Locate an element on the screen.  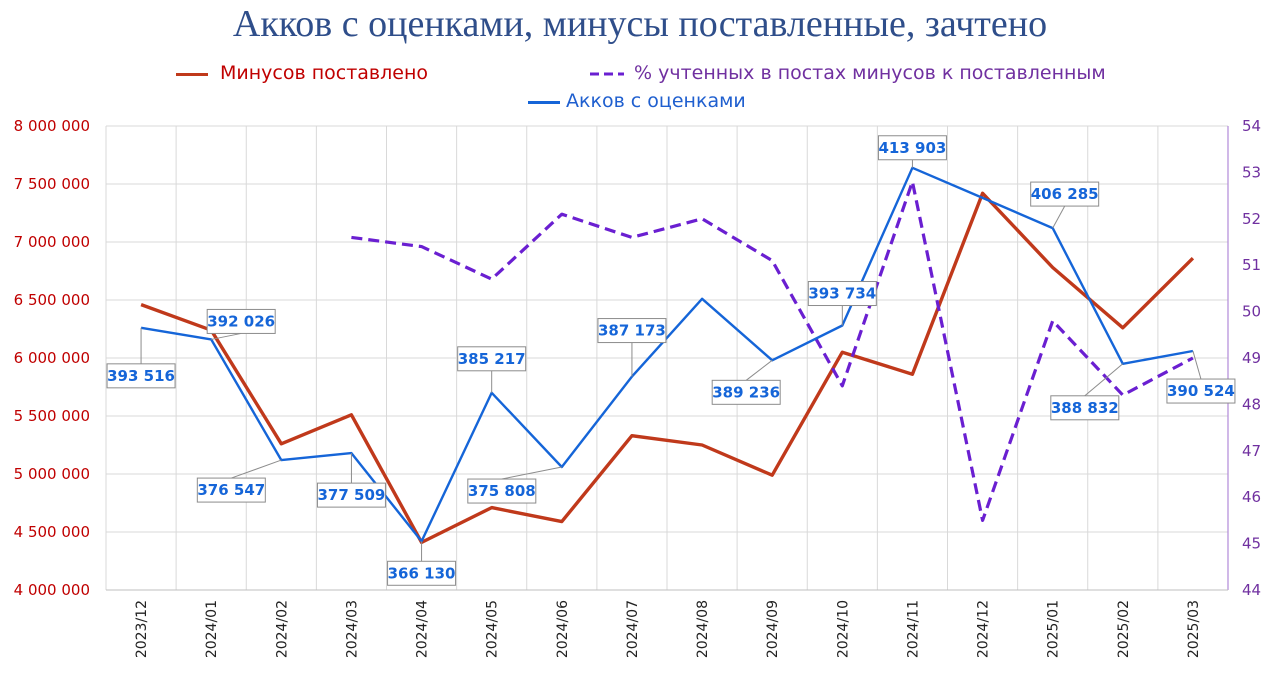
legend-swatch-accounts is located at coordinates (544, 102).